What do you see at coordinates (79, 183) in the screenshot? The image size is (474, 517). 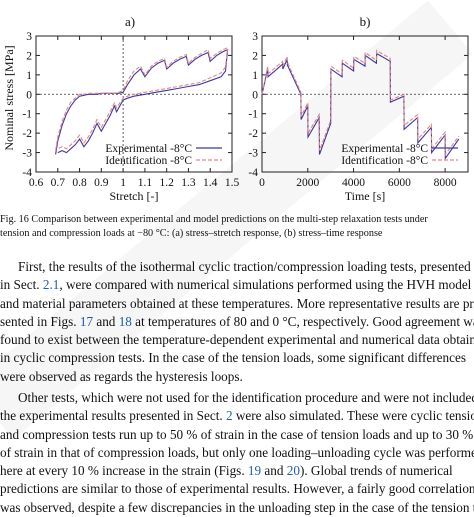 I see `x-tick-label: 0.8` at bounding box center [79, 183].